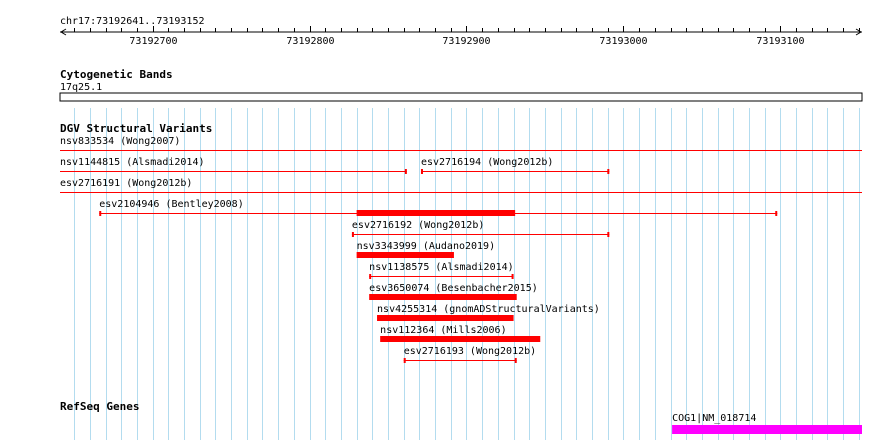 This screenshot has height=440, width=890. I want to click on dgv-feature-thick-block, so click(436, 213).